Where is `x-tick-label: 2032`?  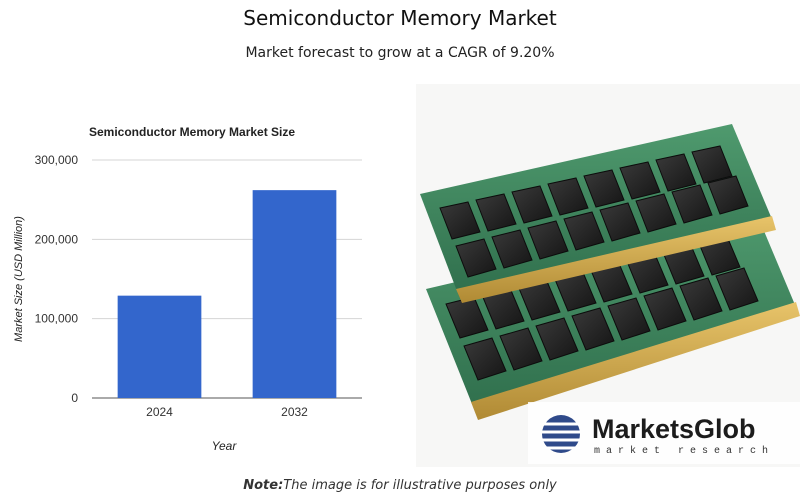 x-tick-label: 2032 is located at coordinates (294, 412).